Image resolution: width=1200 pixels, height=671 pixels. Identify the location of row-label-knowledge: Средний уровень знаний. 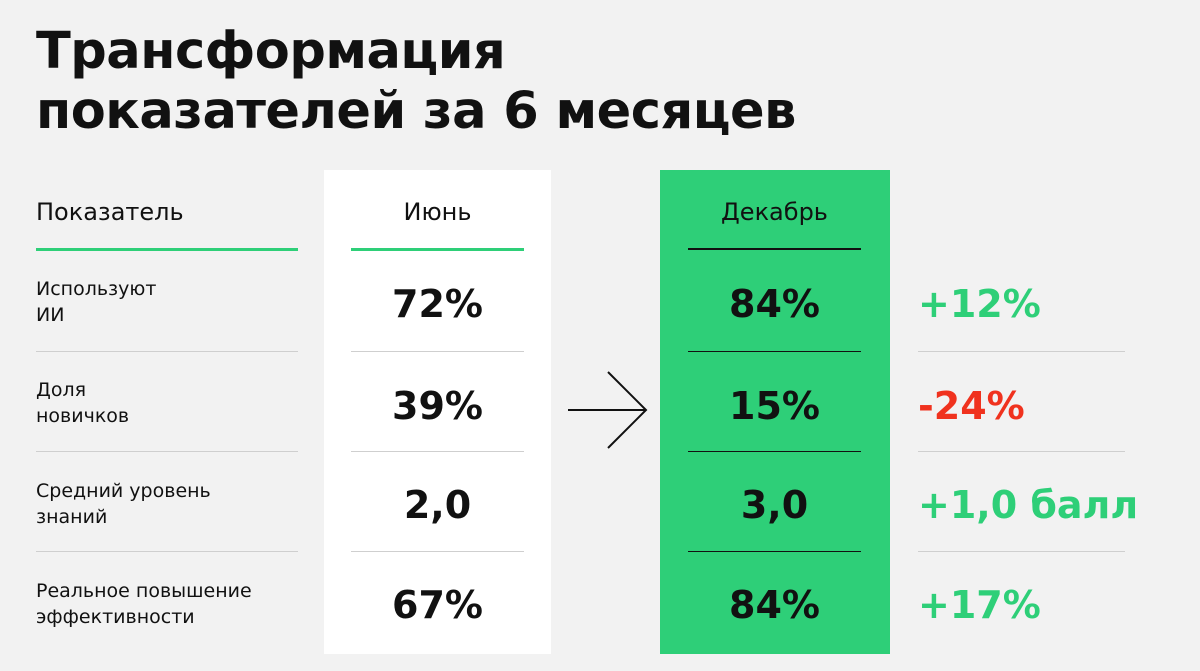
(123, 504).